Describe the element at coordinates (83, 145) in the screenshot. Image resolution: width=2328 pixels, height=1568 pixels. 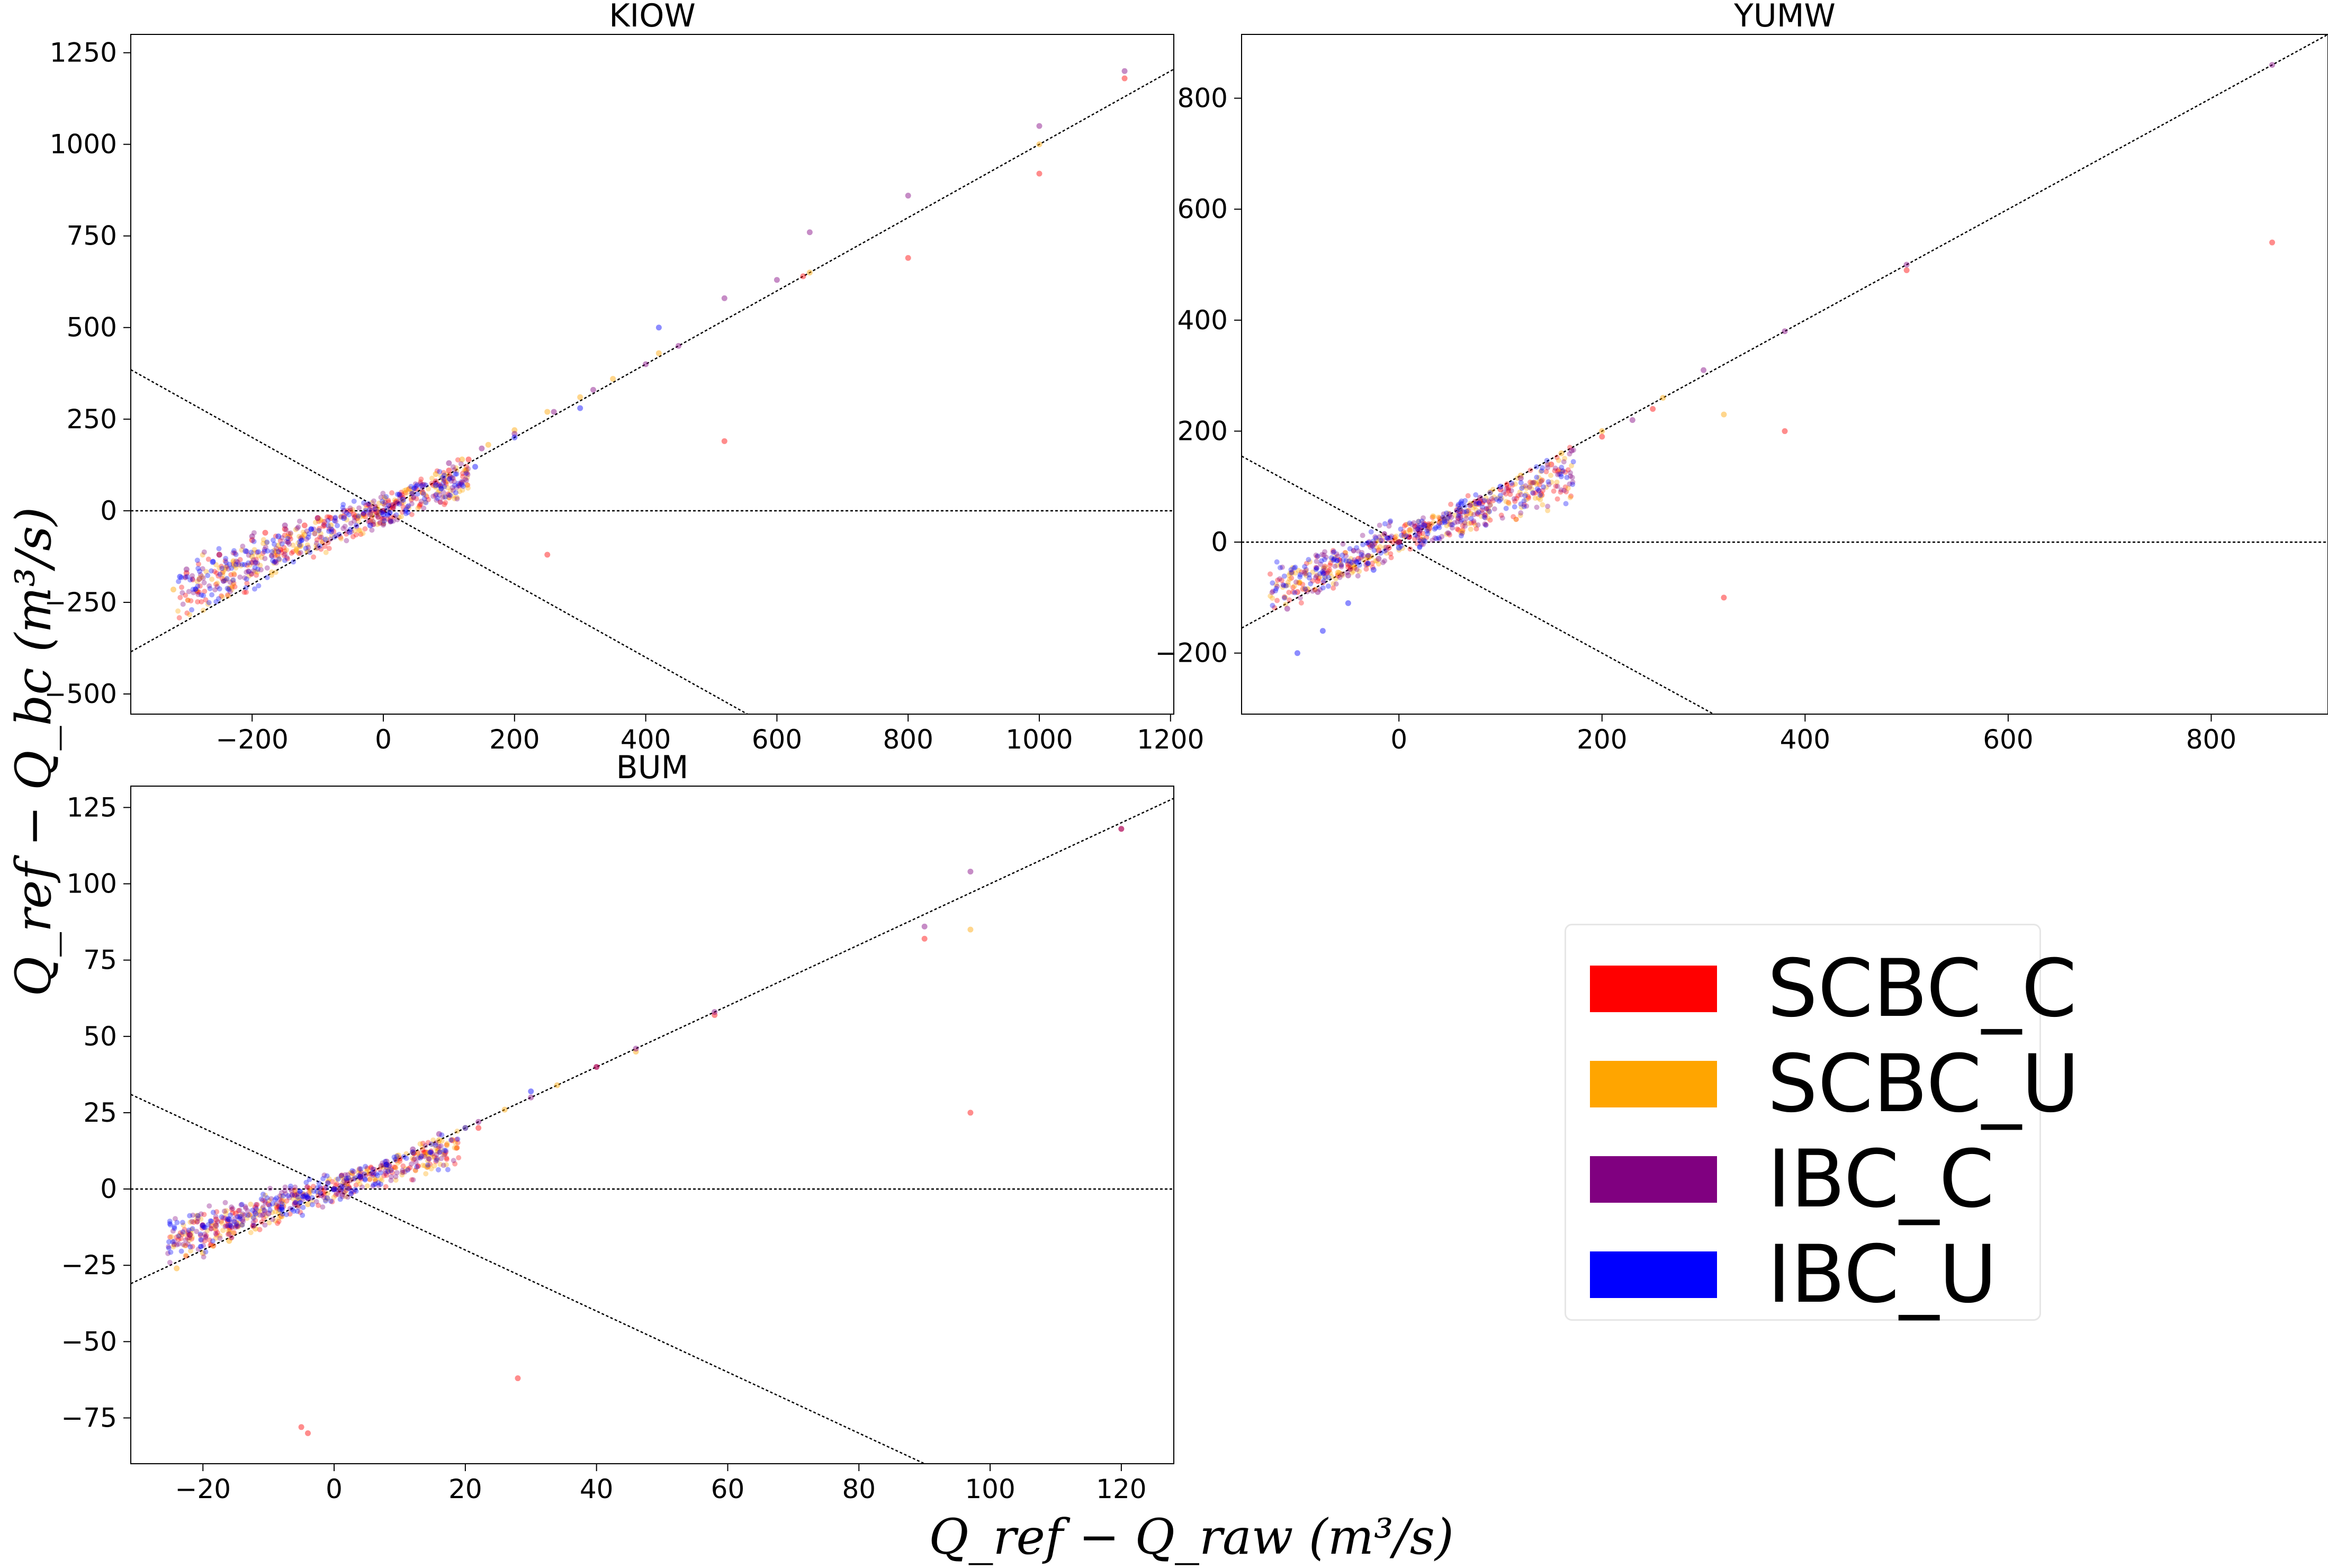
I see `y-tick-label: 1000` at that location.